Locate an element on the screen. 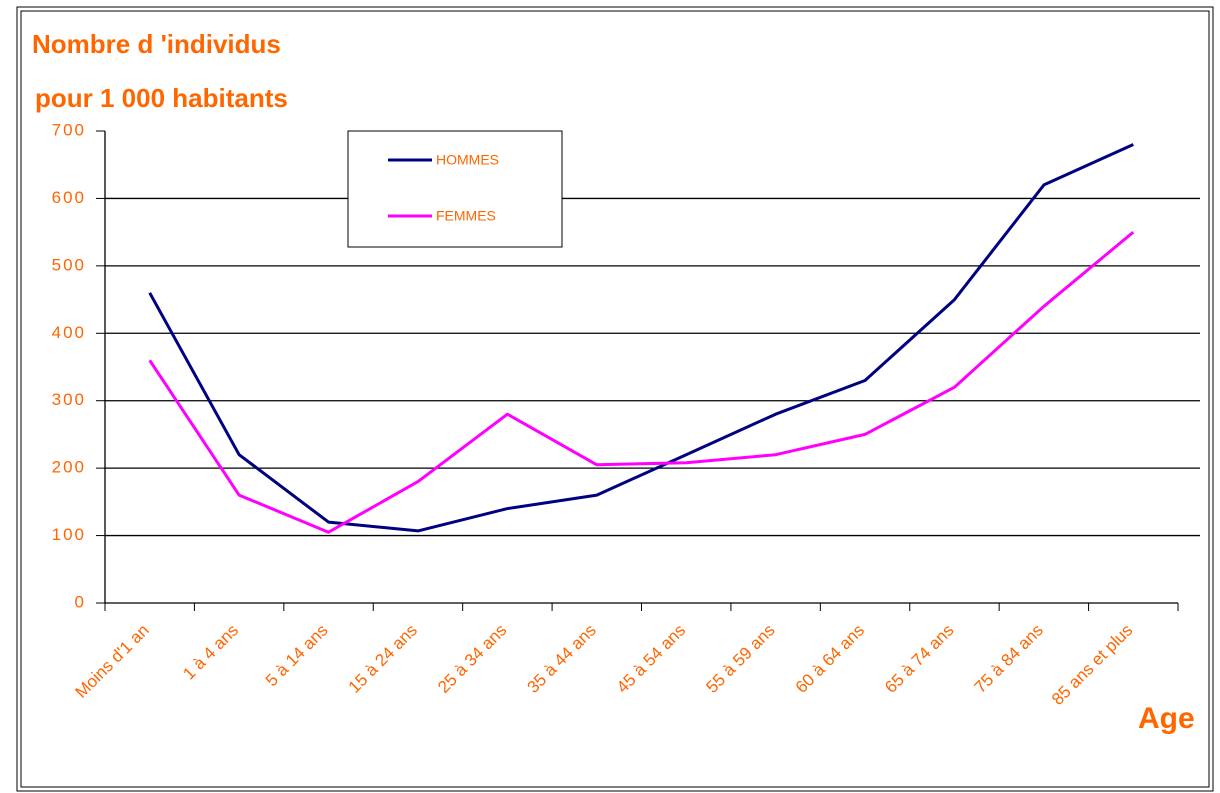 The width and height of the screenshot is (1220, 793). y-tick-label: 700 is located at coordinates (69, 129).